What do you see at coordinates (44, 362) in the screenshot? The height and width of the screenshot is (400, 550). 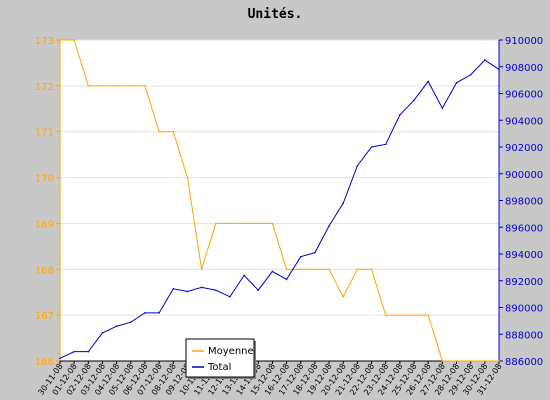 I see `left-axis-tick-label: 166` at bounding box center [44, 362].